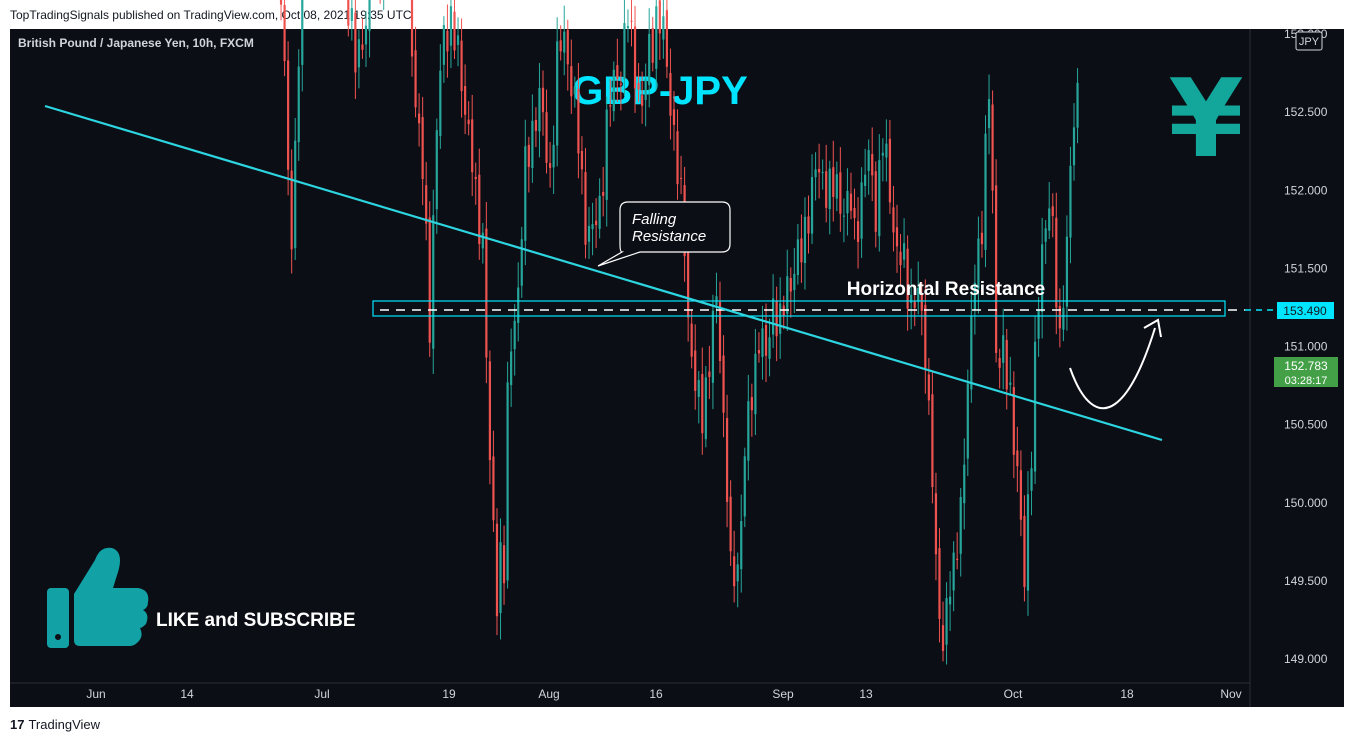 The image size is (1354, 743). Describe the element at coordinates (654, 219) in the screenshot. I see `callout-line1: Falling` at that location.